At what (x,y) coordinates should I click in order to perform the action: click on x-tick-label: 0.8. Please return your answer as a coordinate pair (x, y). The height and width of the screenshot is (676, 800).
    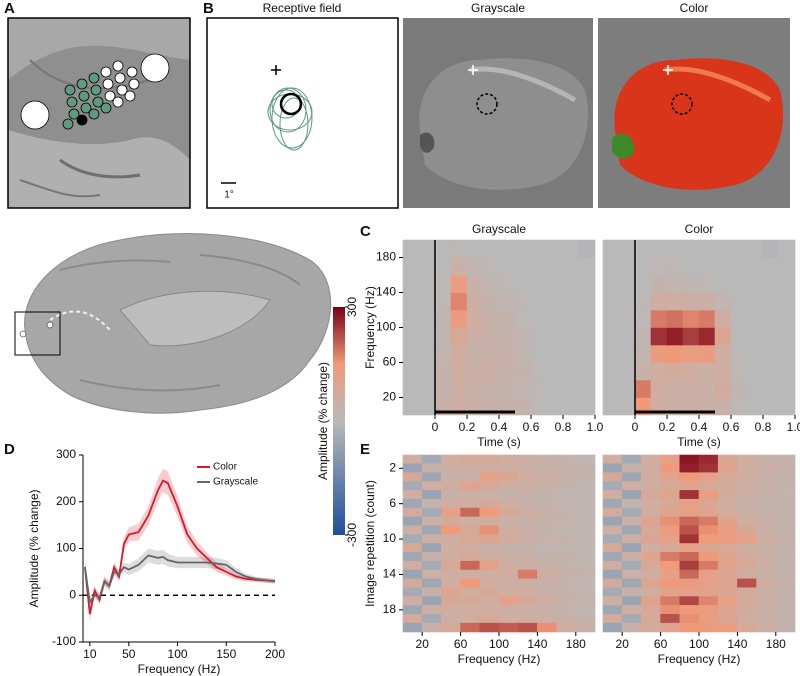
    Looking at the image, I should click on (563, 427).